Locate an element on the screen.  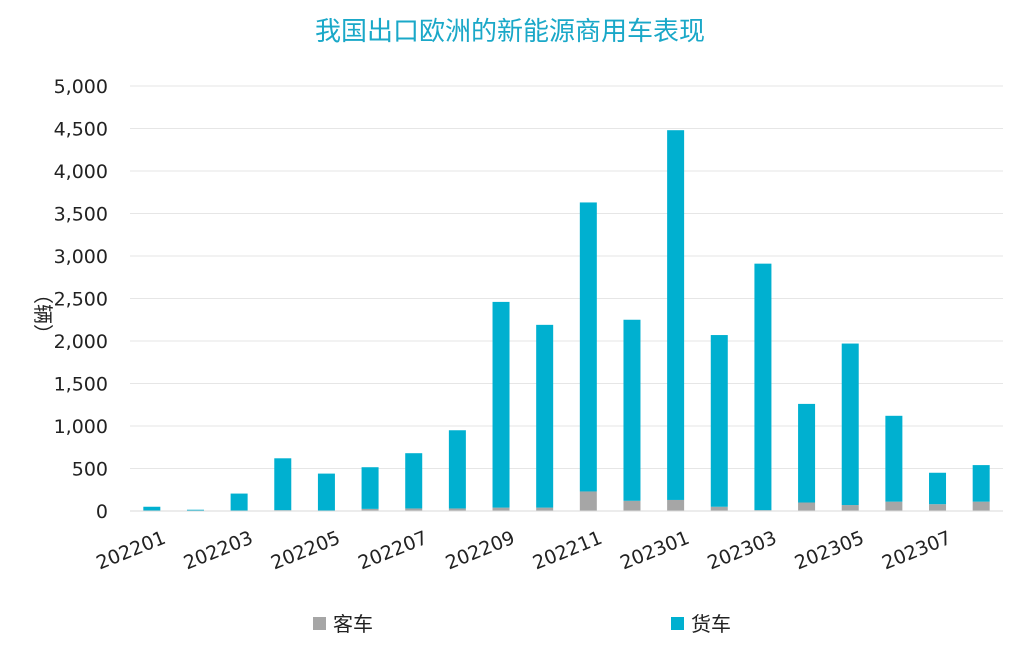
x-tick-label: 202207 is located at coordinates (392, 551).